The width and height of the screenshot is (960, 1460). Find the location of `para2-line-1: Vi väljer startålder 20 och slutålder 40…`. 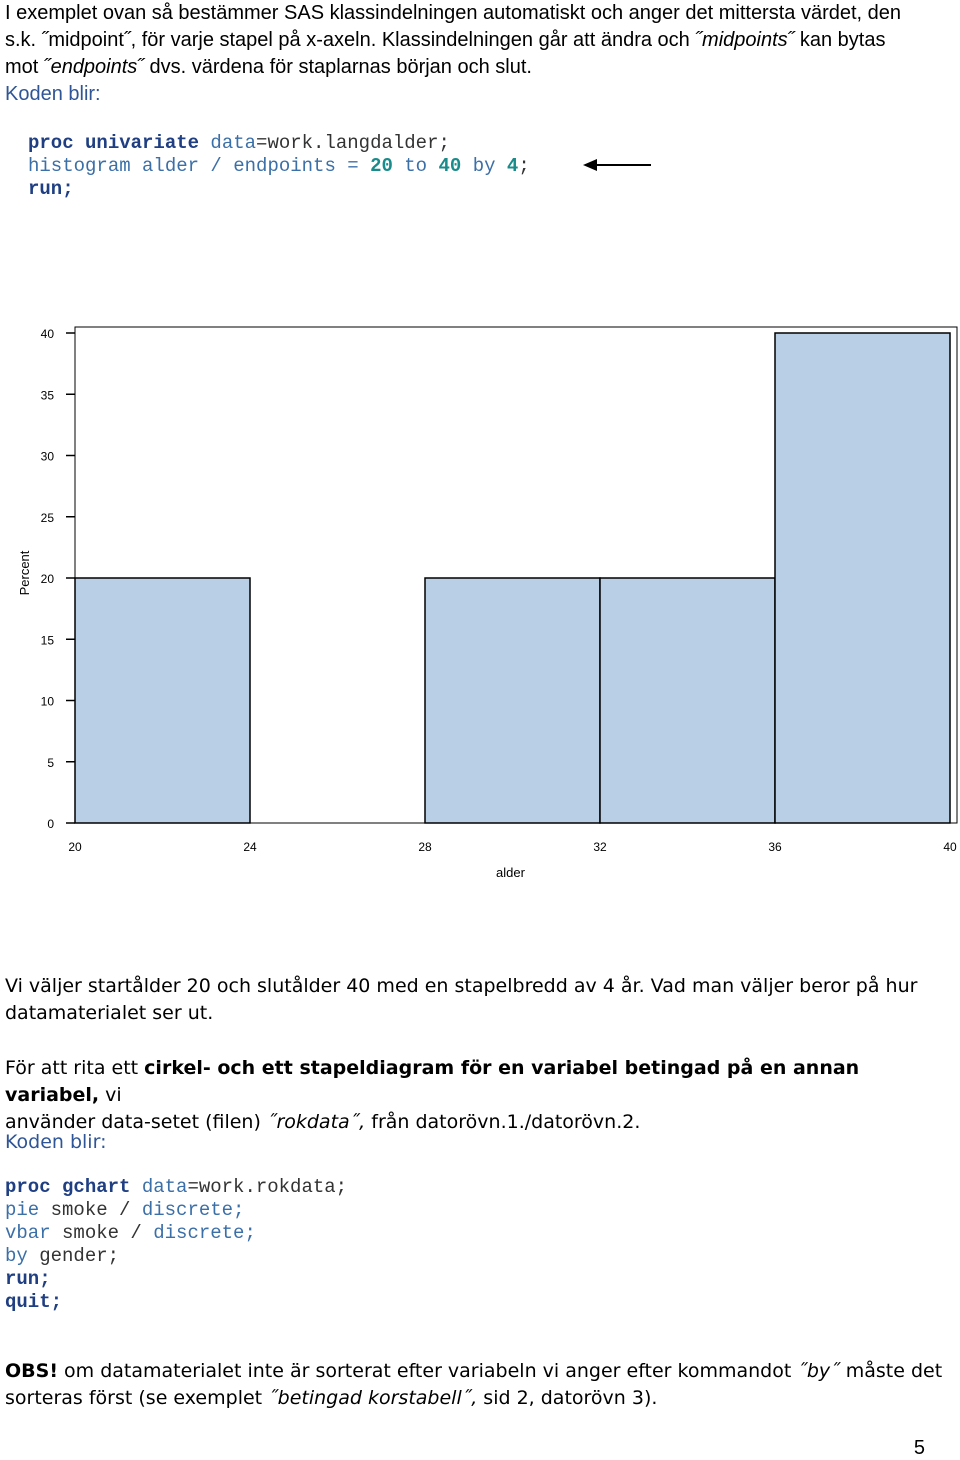

para2-line-1: Vi väljer startålder 20 och slutålder 40… is located at coordinates (461, 986).